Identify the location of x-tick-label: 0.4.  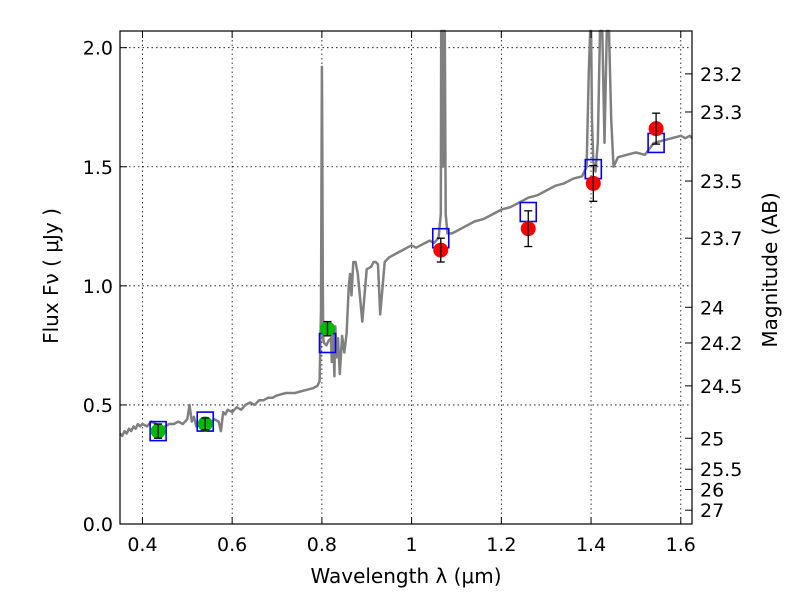
(142, 545).